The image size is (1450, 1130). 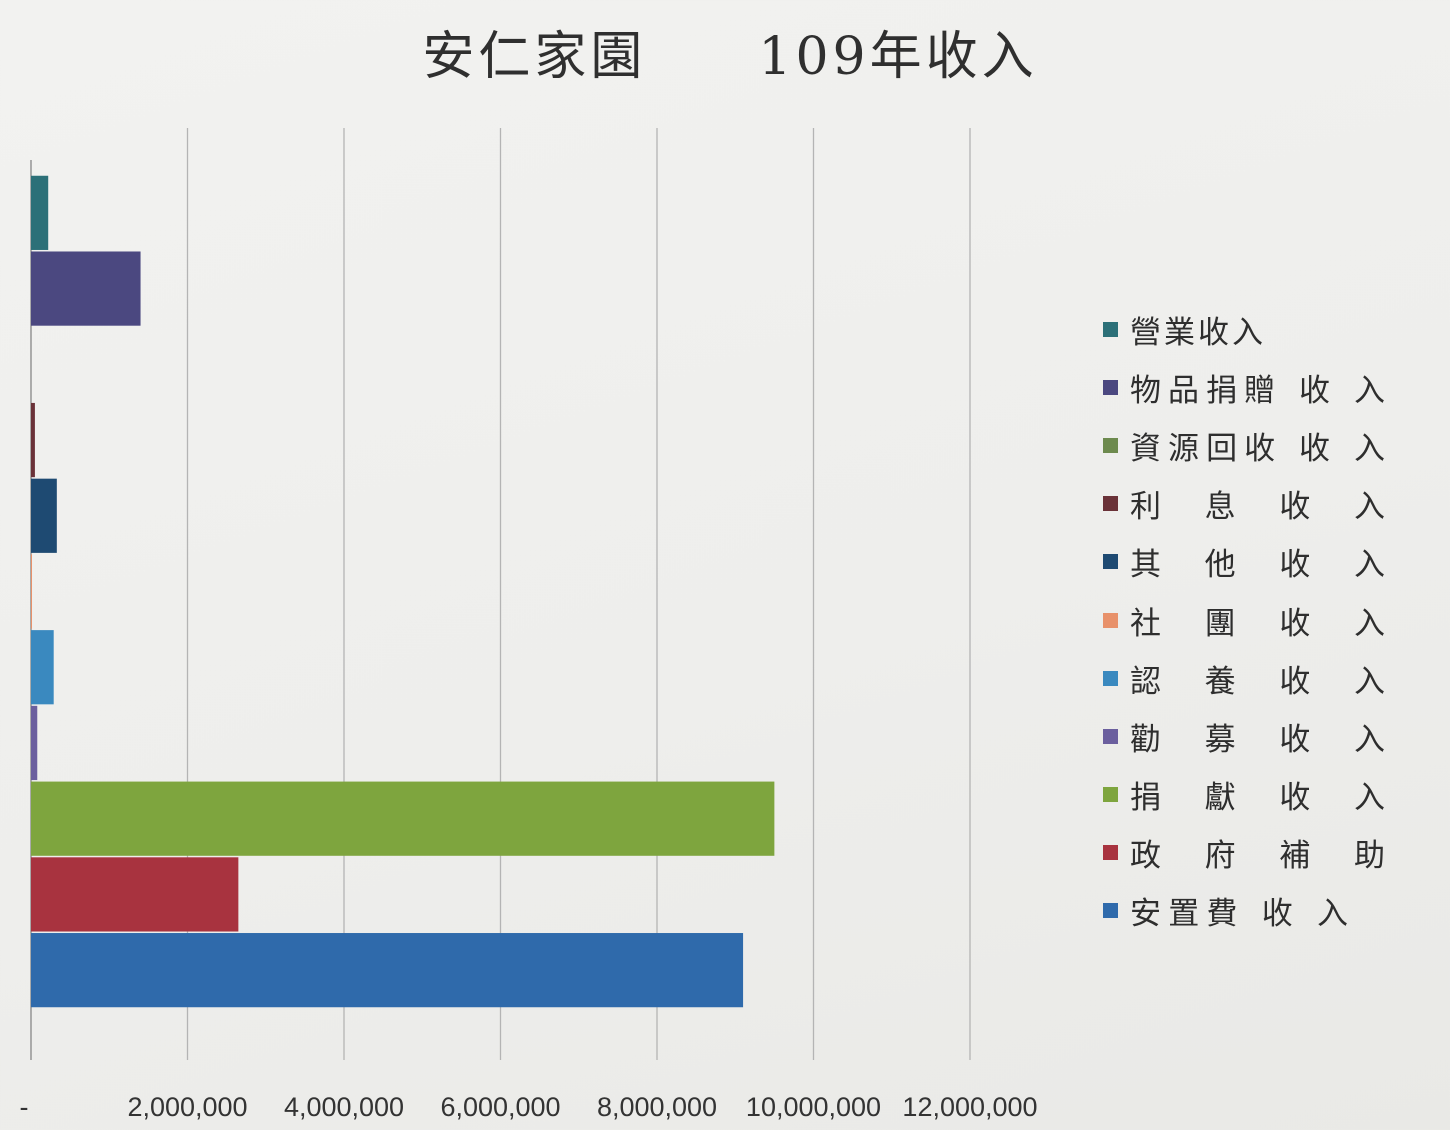 I want to click on legend-item: 捐 獻 收 入, so click(x=1244, y=795).